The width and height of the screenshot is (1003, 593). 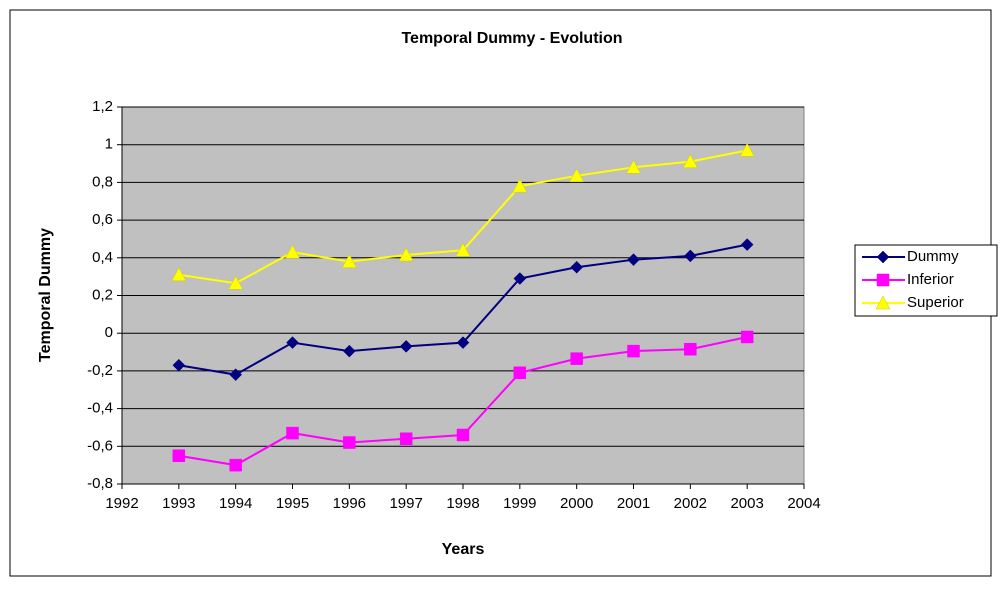 I want to click on legend-label: Dummy, so click(x=933, y=256).